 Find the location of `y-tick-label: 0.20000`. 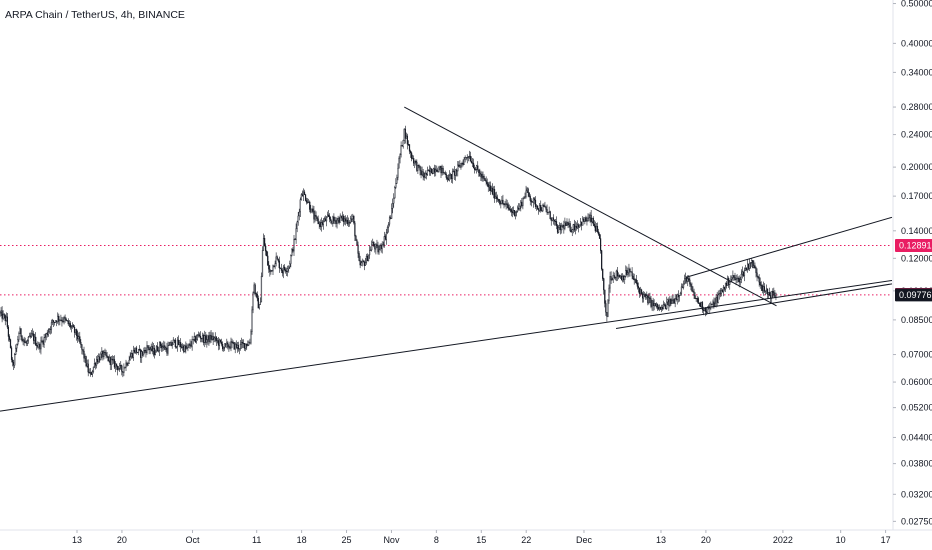

y-tick-label: 0.20000 is located at coordinates (916, 167).